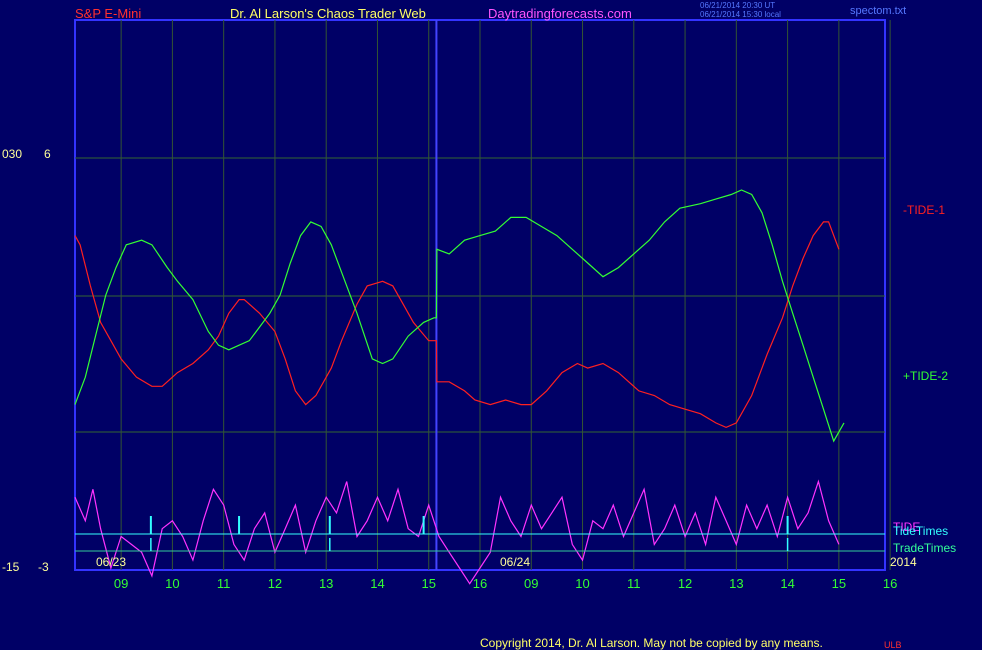  What do you see at coordinates (685, 583) in the screenshot?
I see `x-tick-label-11: 12` at bounding box center [685, 583].